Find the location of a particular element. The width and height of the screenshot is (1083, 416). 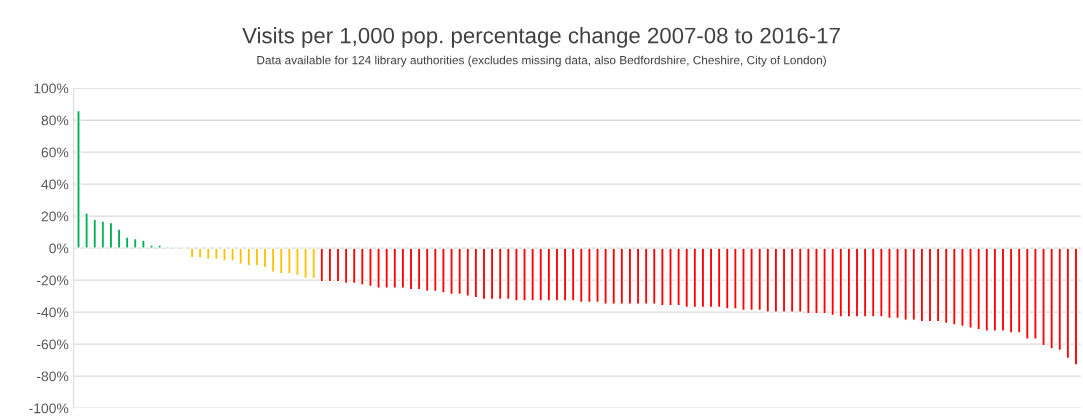

chart-subtitle: Data available for 124 library authorities (excludes missing data, also Bedfordshire, Cheshire, City of London) is located at coordinates (541, 61).